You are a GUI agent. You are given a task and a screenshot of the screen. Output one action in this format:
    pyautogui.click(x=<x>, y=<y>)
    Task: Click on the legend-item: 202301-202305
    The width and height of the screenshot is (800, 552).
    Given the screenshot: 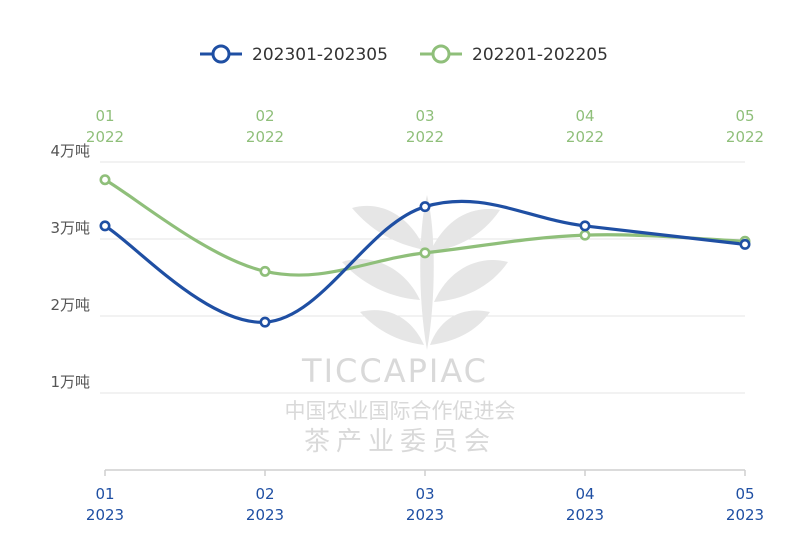 What is the action you would take?
    pyautogui.click(x=294, y=54)
    